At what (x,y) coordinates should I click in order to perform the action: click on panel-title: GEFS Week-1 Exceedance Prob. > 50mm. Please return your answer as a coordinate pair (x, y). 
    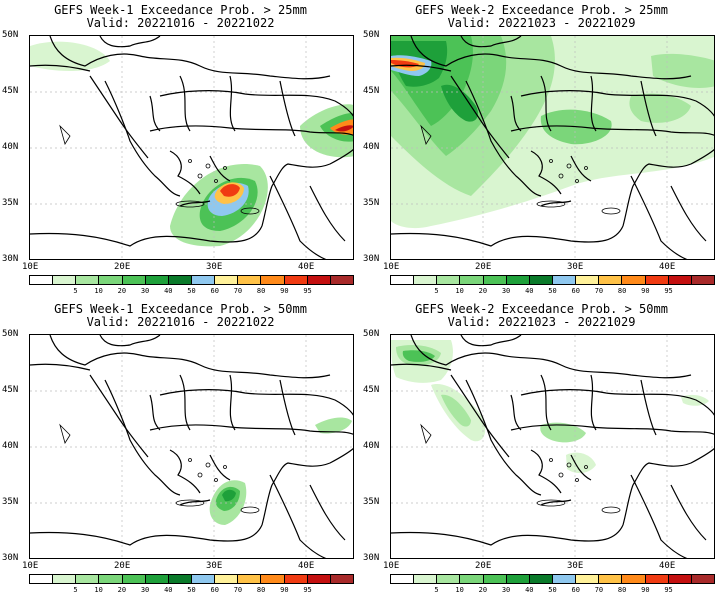
    Looking at the image, I should click on (180, 309).